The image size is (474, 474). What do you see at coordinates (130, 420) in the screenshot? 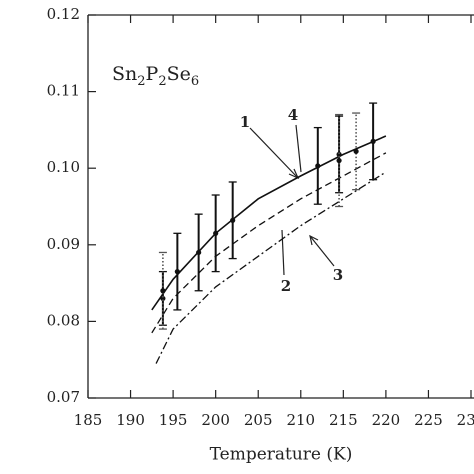
I see `x-tick-label: 190` at bounding box center [130, 420].